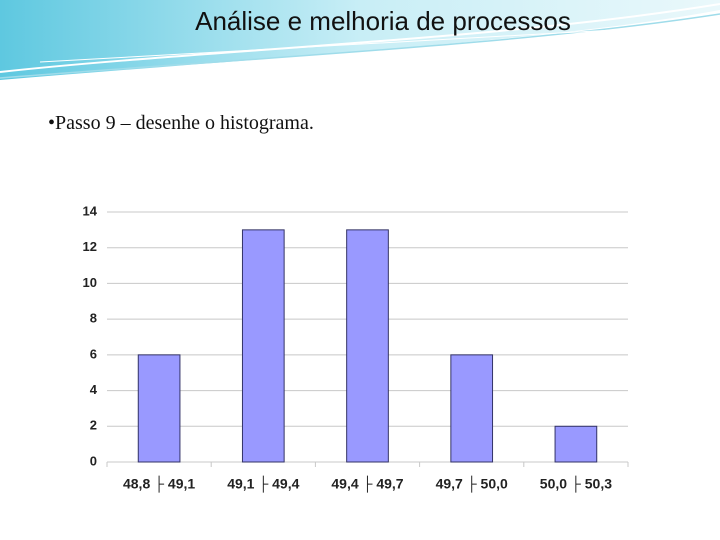 This screenshot has height=540, width=720. I want to click on bullet-content: Passo 9 – desenhe o histograma., so click(184, 123).